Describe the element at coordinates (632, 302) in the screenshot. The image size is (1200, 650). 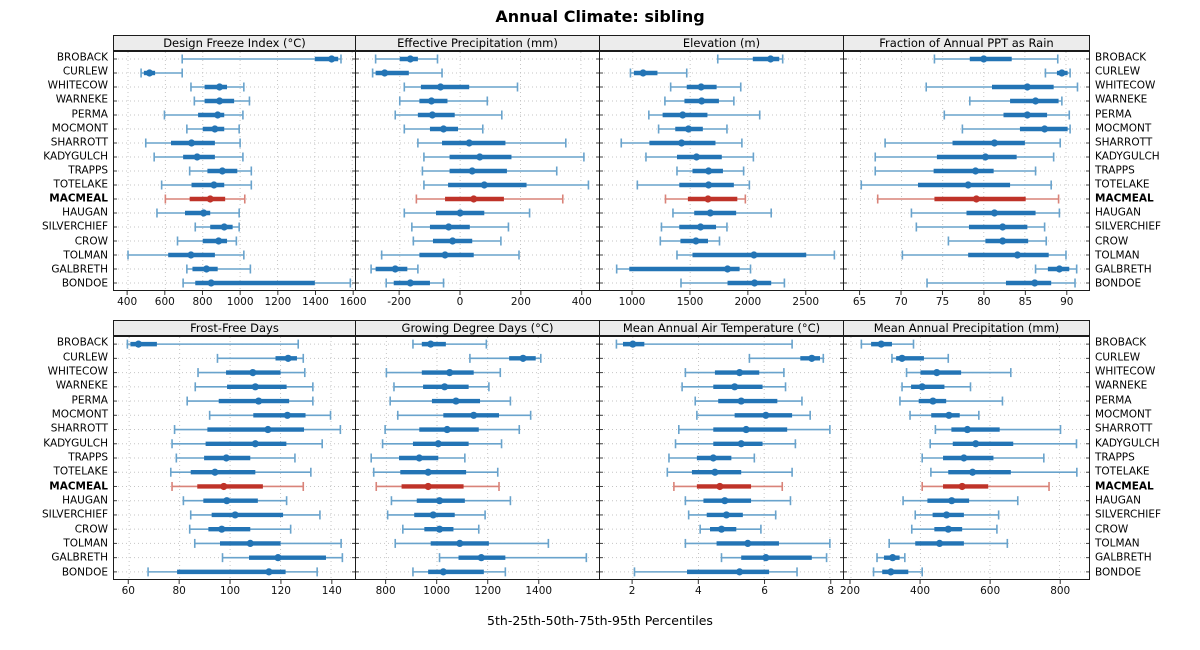
I see `axis-tick-label: 1000` at that location.